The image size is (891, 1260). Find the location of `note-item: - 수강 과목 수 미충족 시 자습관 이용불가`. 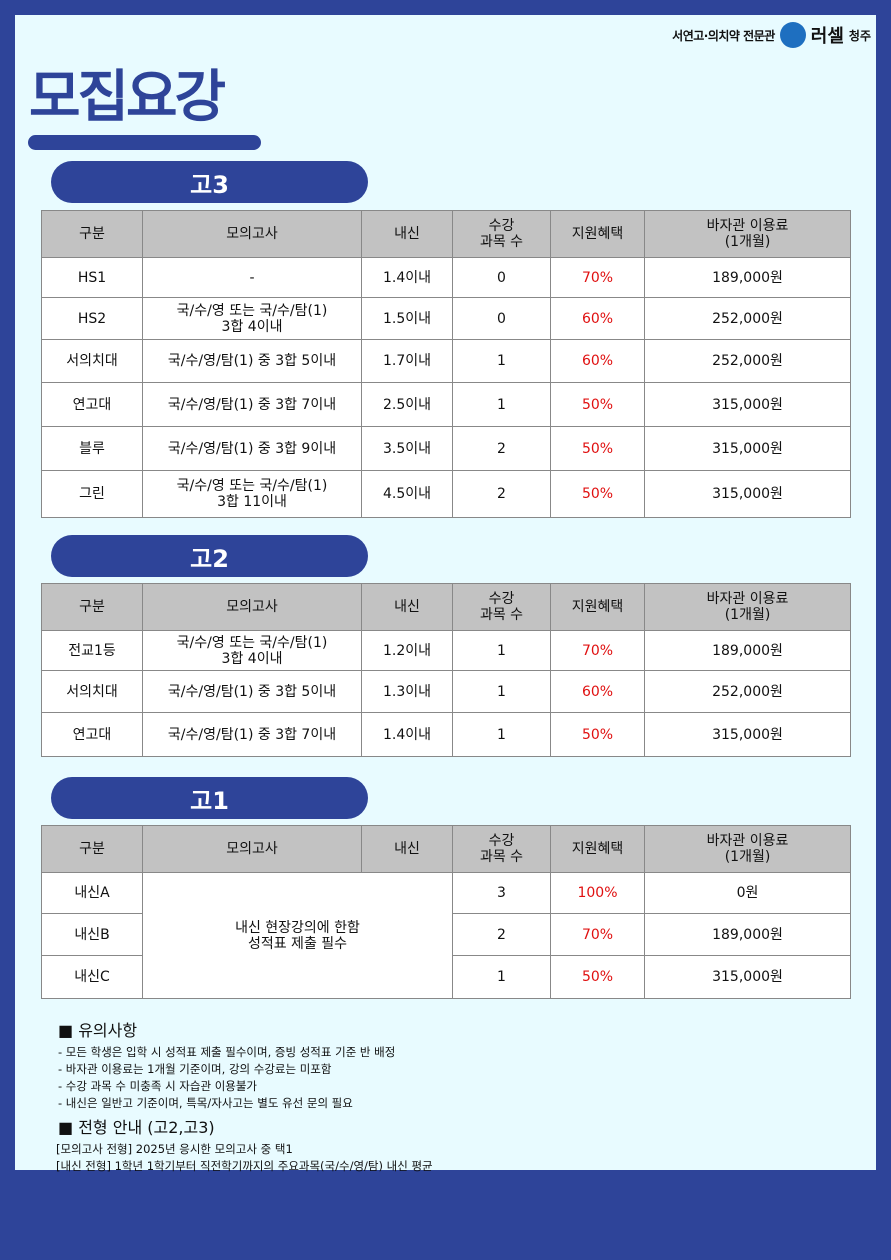

note-item: - 수강 과목 수 미충족 시 자습관 이용불가 is located at coordinates (158, 1086).